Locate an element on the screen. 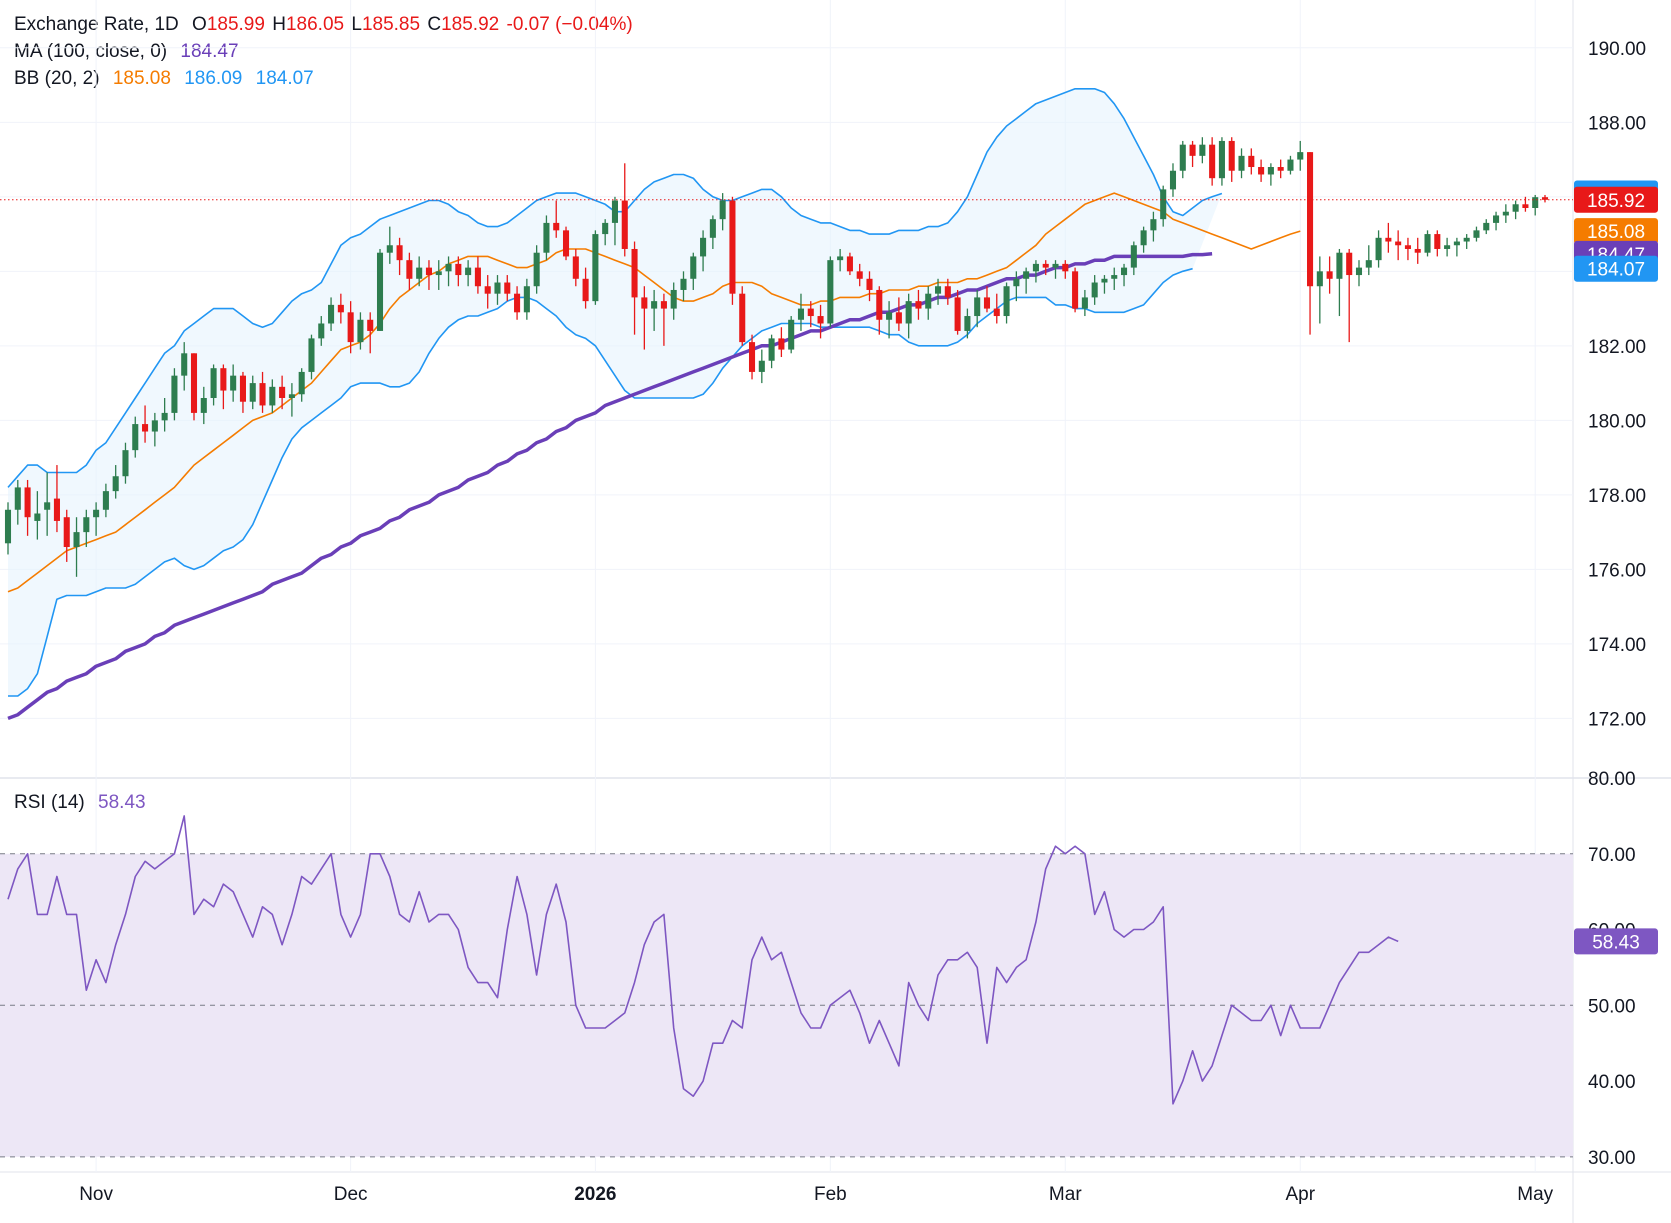 This screenshot has height=1223, width=1671. last-price-badge: 185.92 is located at coordinates (1616, 199).